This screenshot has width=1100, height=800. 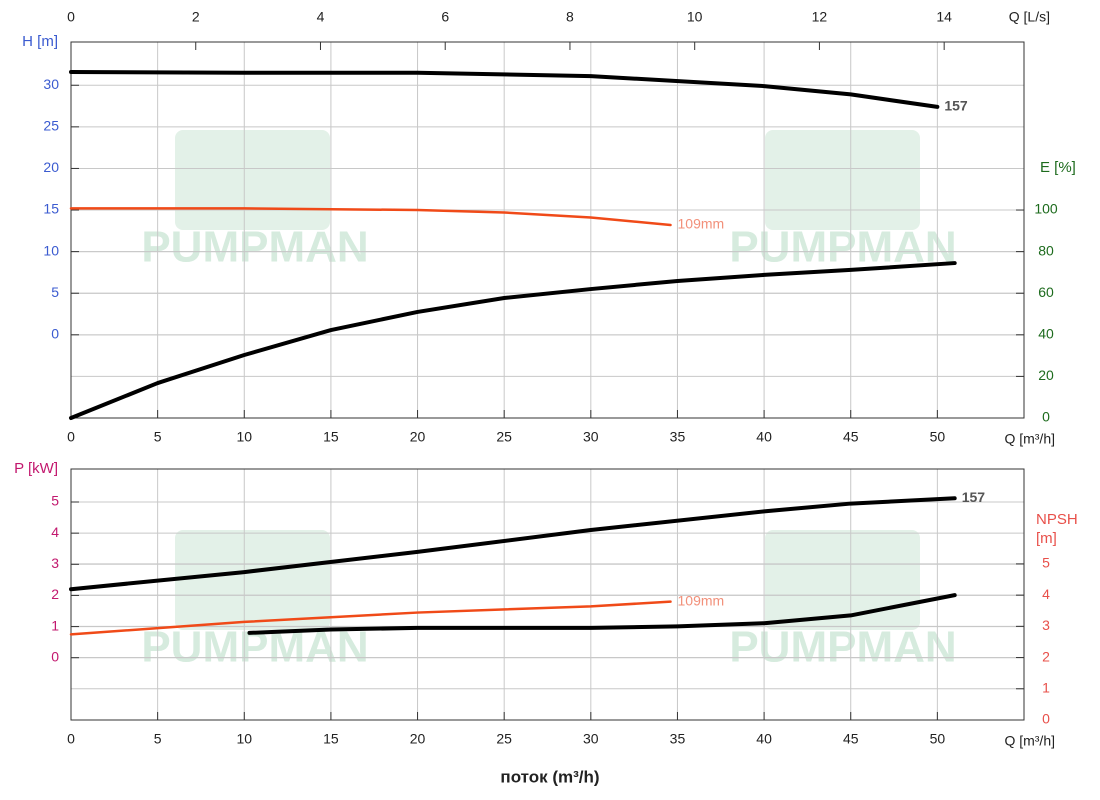 I want to click on y-tick-label: 20, so click(x=51, y=167).